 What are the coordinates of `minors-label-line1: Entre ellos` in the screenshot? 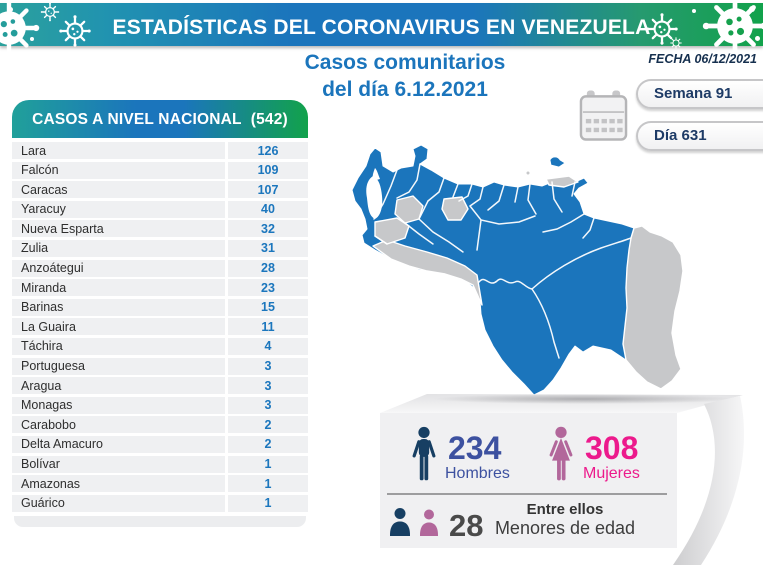 It's located at (565, 509).